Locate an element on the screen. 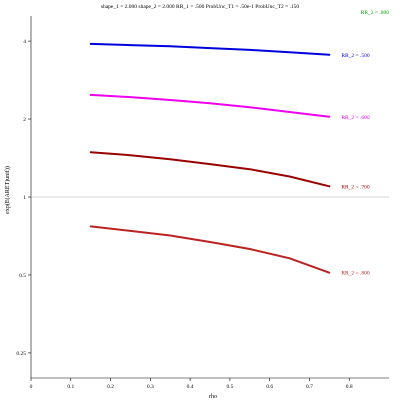  y-tick-label: 0.5 is located at coordinates (22, 276).